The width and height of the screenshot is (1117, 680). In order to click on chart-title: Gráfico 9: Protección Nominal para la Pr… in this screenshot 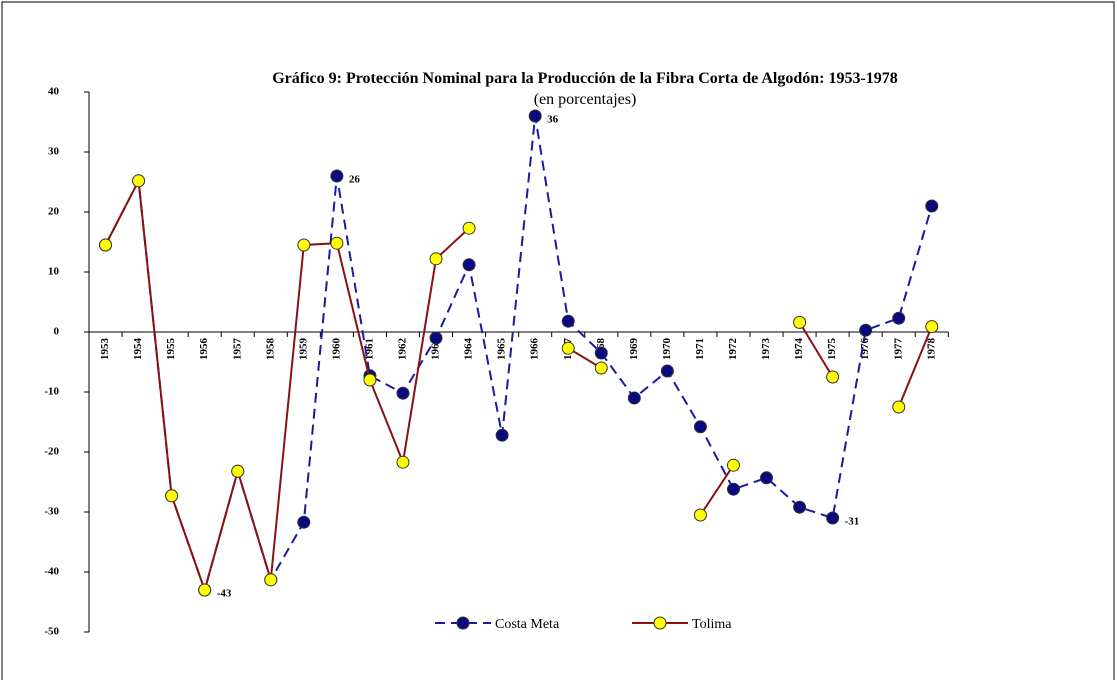, I will do `click(585, 78)`.